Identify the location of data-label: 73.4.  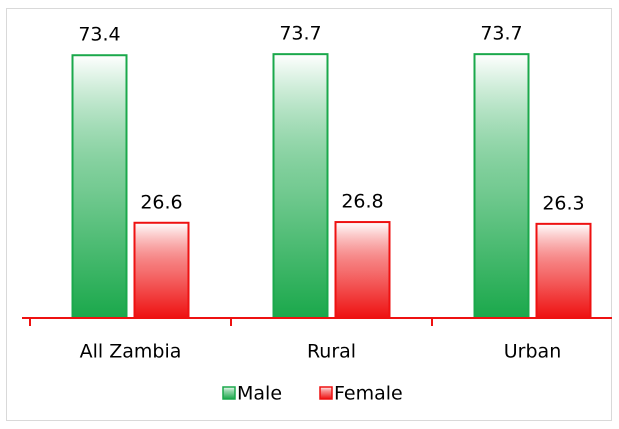
(99, 35).